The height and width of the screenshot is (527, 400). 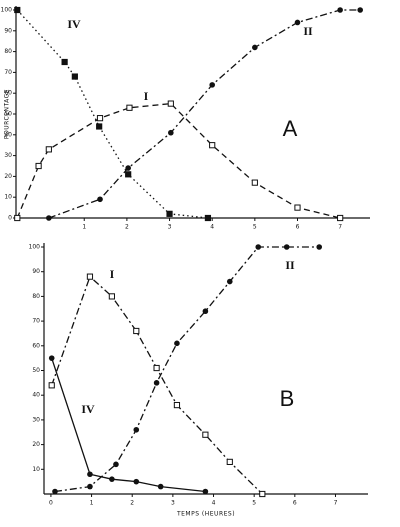 I want to click on x-tick-label: 0, so click(x=51, y=503).